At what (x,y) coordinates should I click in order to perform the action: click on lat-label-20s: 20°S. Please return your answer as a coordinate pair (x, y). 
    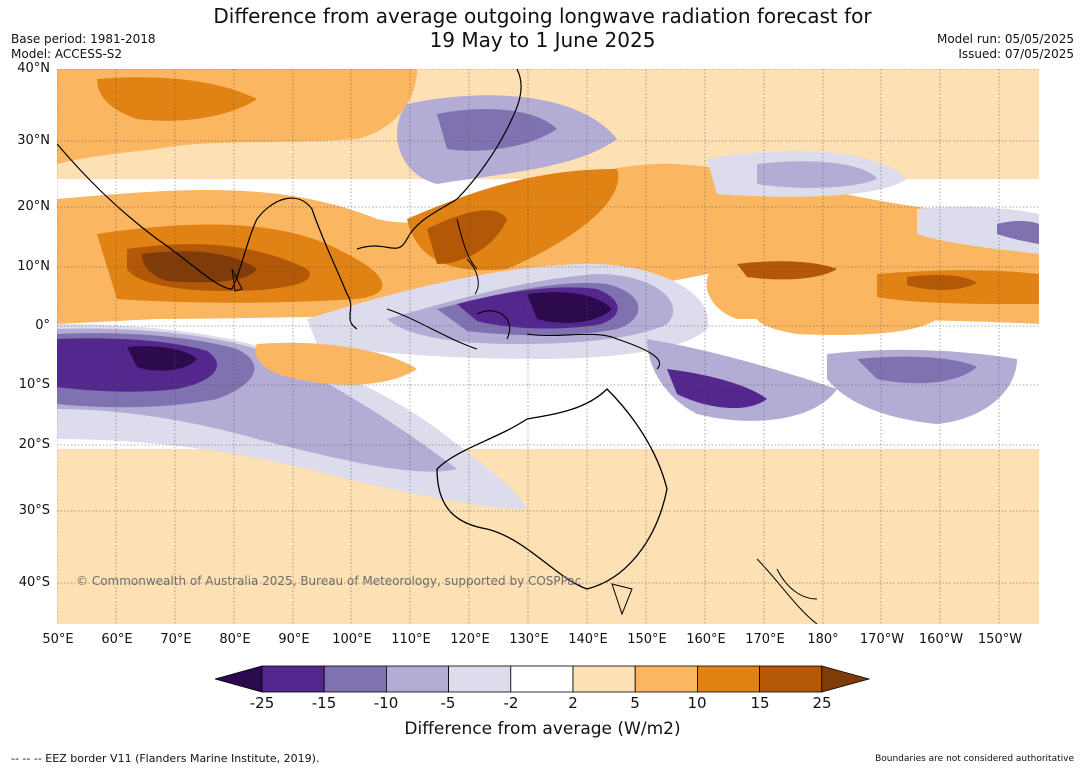
    Looking at the image, I should click on (34, 444).